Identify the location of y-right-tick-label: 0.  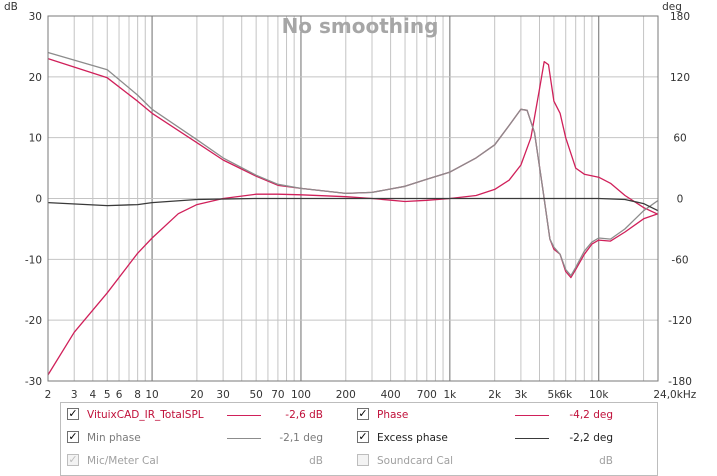
(680, 200).